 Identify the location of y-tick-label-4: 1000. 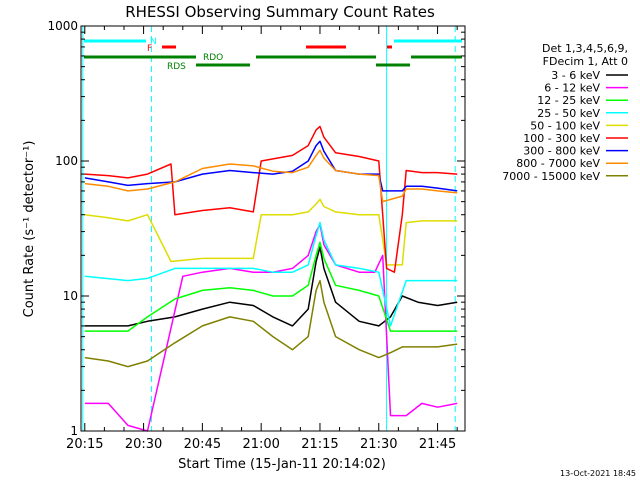
(62, 26).